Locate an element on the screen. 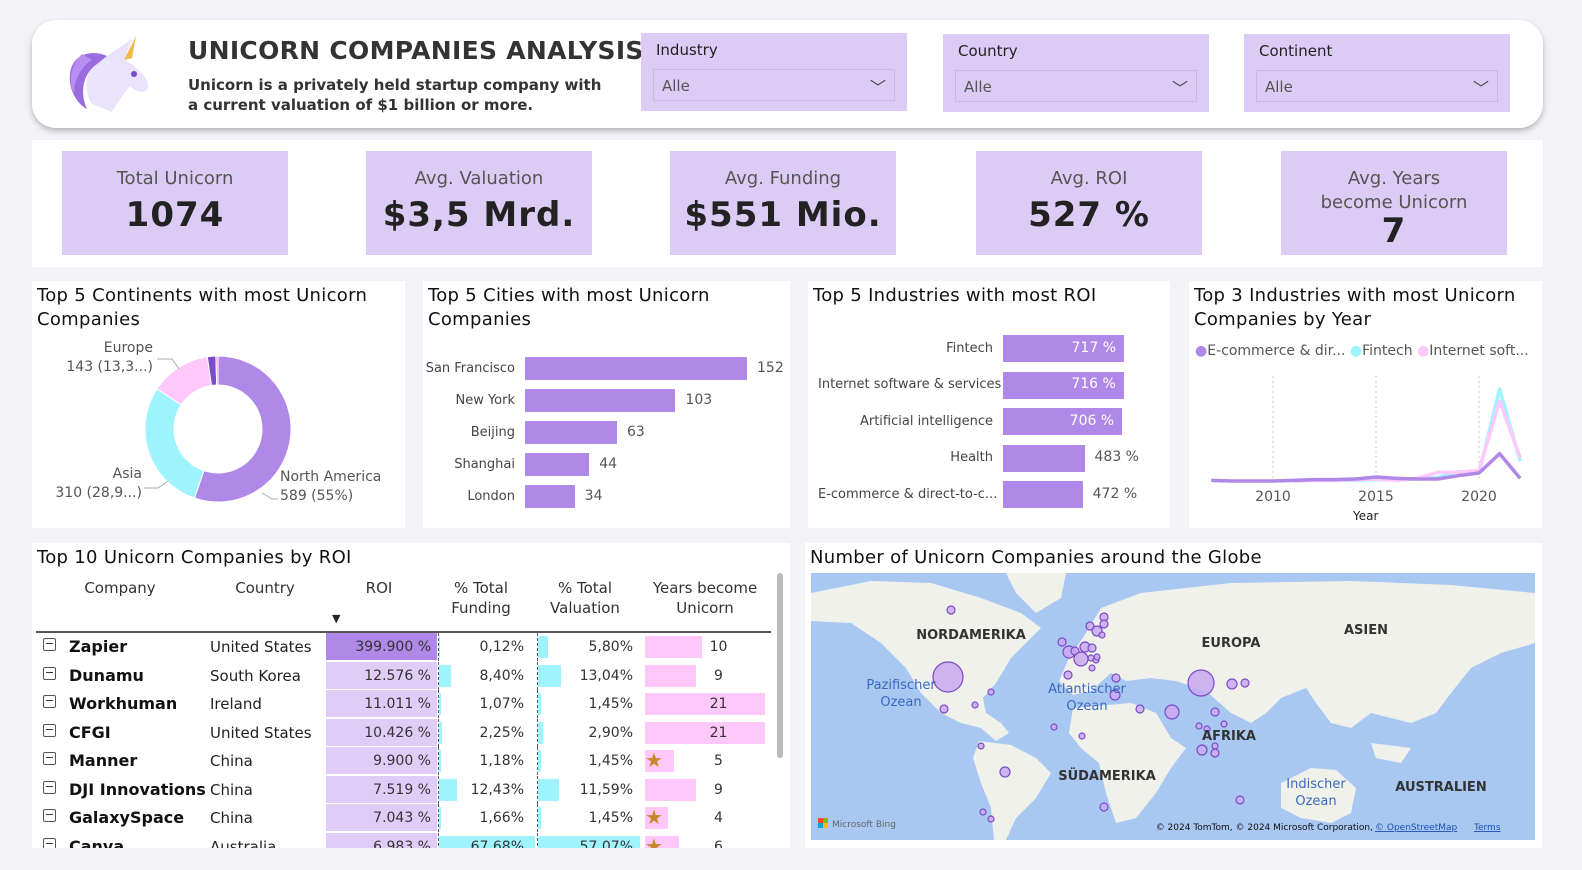  country-value: Alle is located at coordinates (978, 87).